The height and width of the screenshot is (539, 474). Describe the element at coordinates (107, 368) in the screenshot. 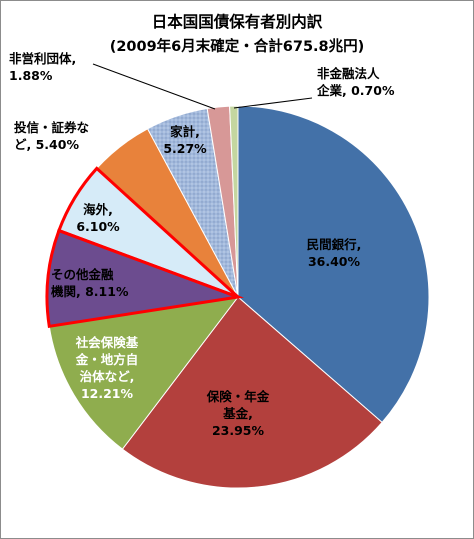

I see `label-social-security-local-gov: 社会保険基金・地方自治体など, 12.21%` at that location.